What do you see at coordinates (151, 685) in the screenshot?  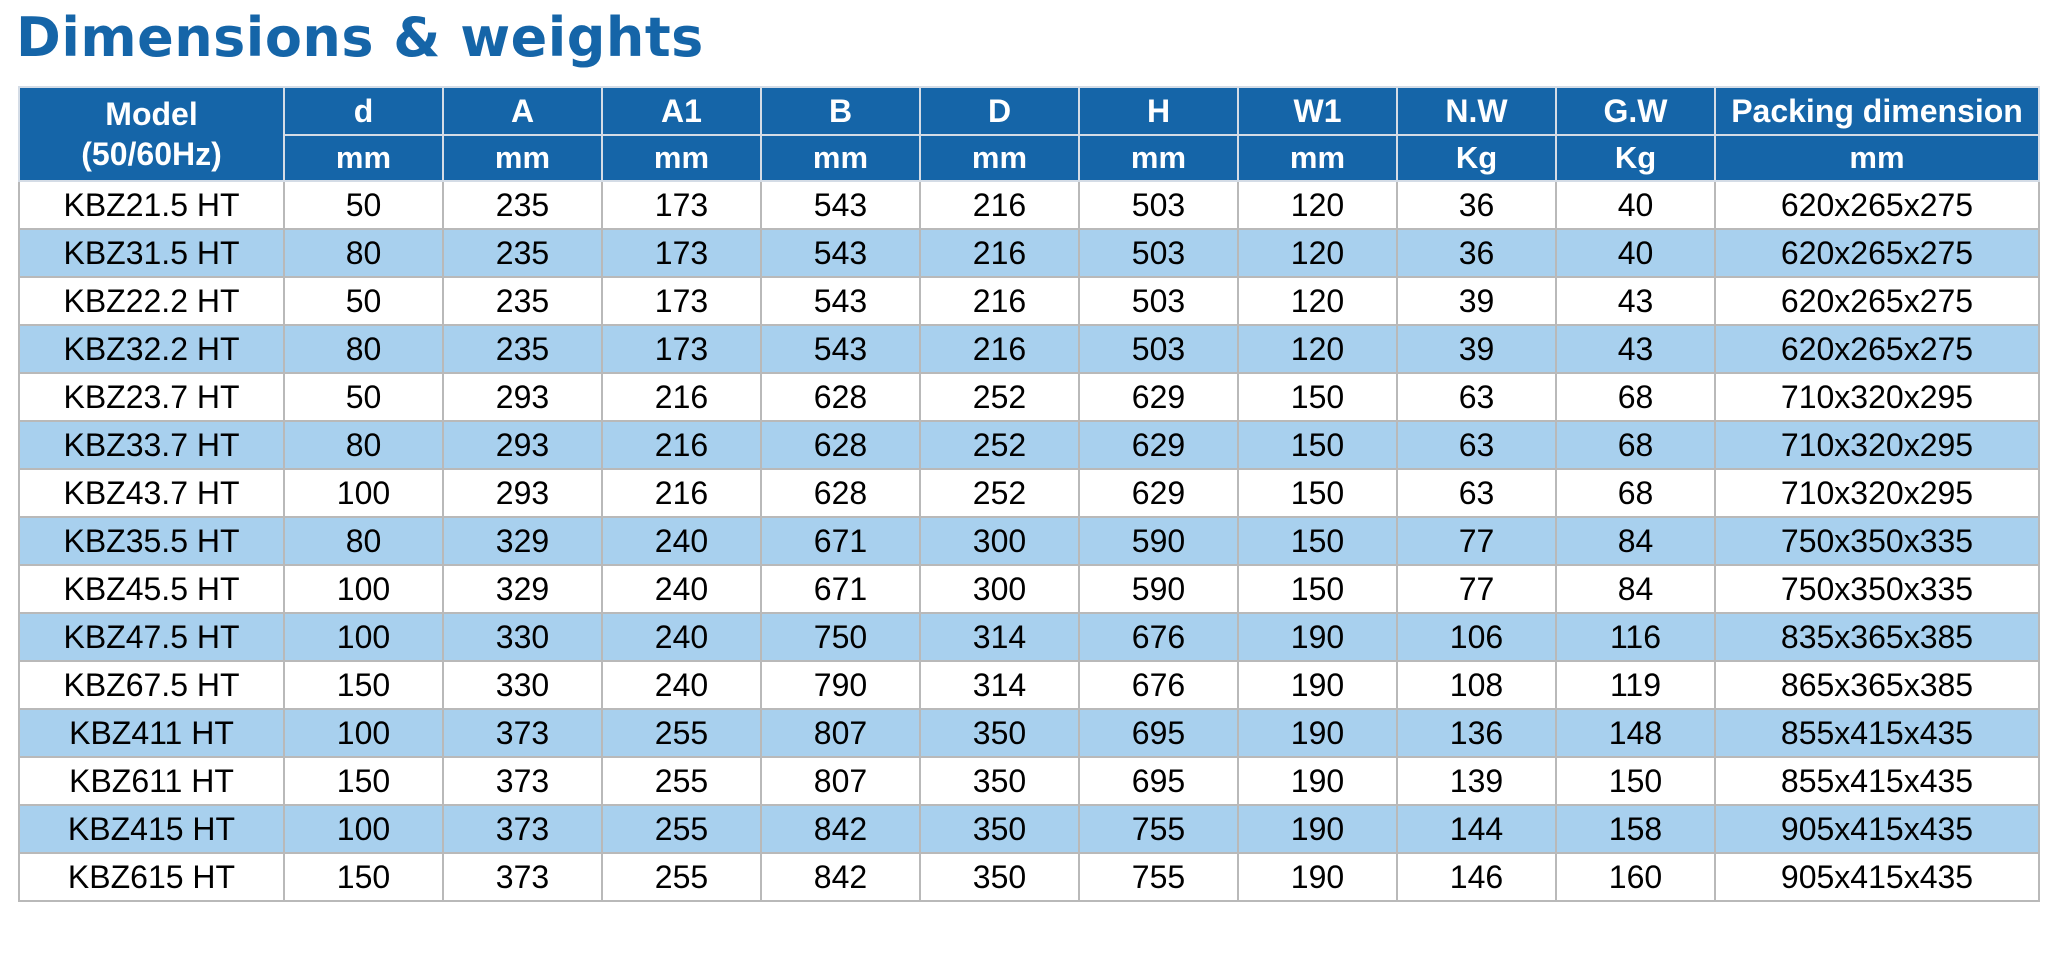 I see `model-cell: KBZ67.5 HT` at bounding box center [151, 685].